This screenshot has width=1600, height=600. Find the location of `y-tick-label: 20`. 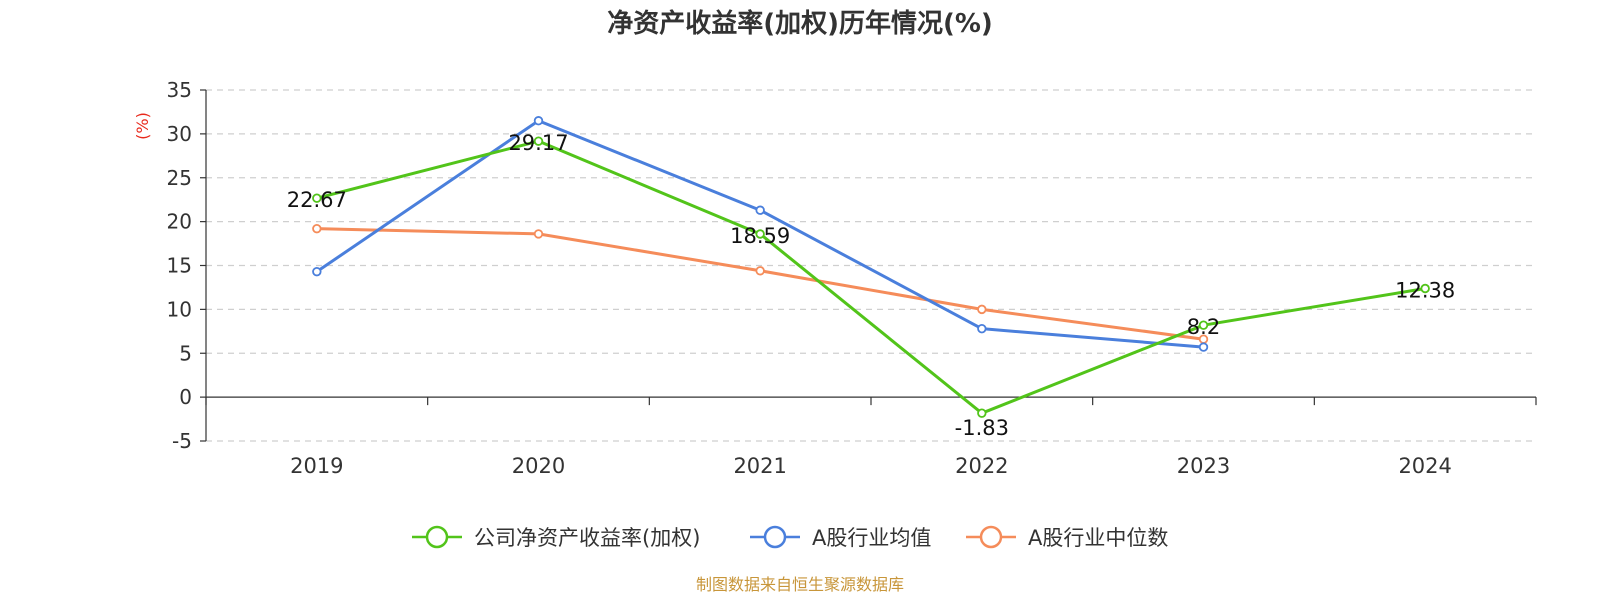

y-tick-label: 20 is located at coordinates (179, 222).